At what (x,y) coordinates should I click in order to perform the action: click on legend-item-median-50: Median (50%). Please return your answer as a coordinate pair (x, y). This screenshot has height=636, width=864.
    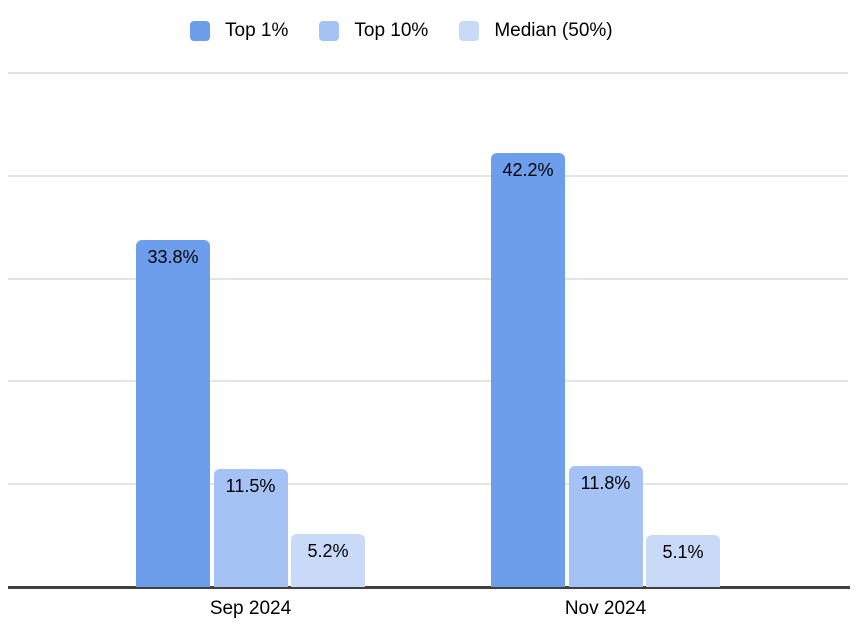
    Looking at the image, I should click on (536, 31).